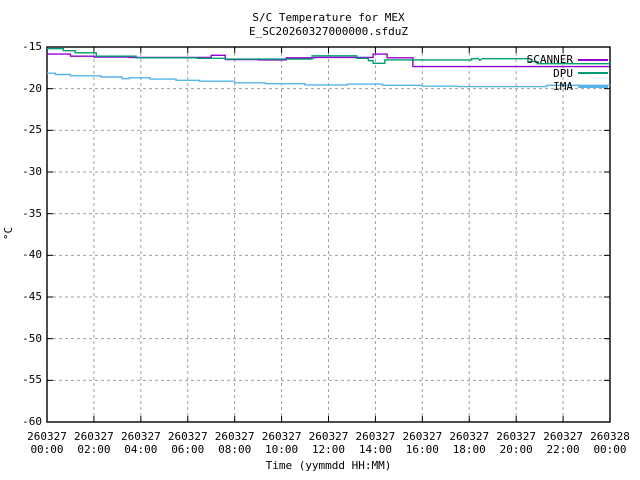 This screenshot has height=480, width=640. What do you see at coordinates (375, 443) in the screenshot?
I see `x-tick-label: 260327 14:00` at bounding box center [375, 443].